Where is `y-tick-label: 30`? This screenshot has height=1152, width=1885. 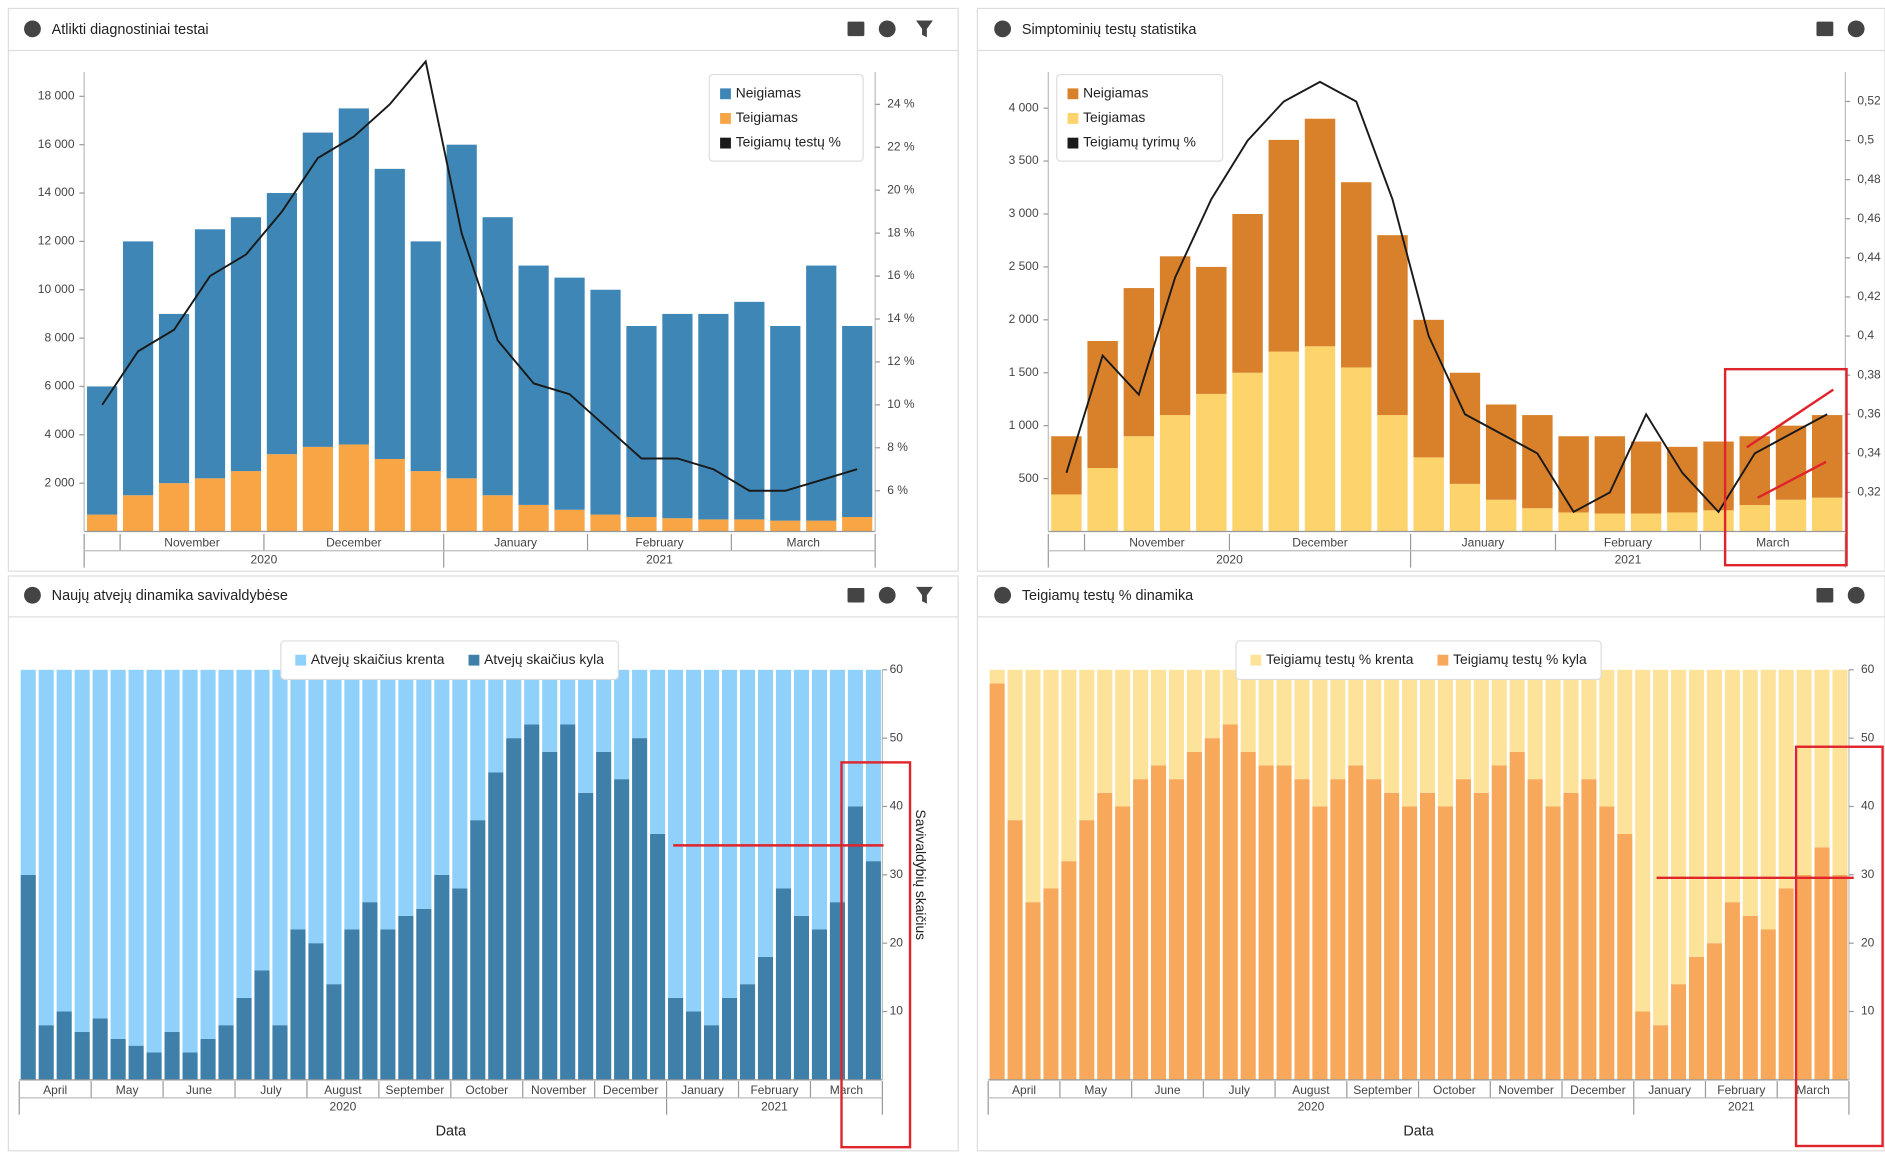 y-tick-label: 30 is located at coordinates (1868, 874).